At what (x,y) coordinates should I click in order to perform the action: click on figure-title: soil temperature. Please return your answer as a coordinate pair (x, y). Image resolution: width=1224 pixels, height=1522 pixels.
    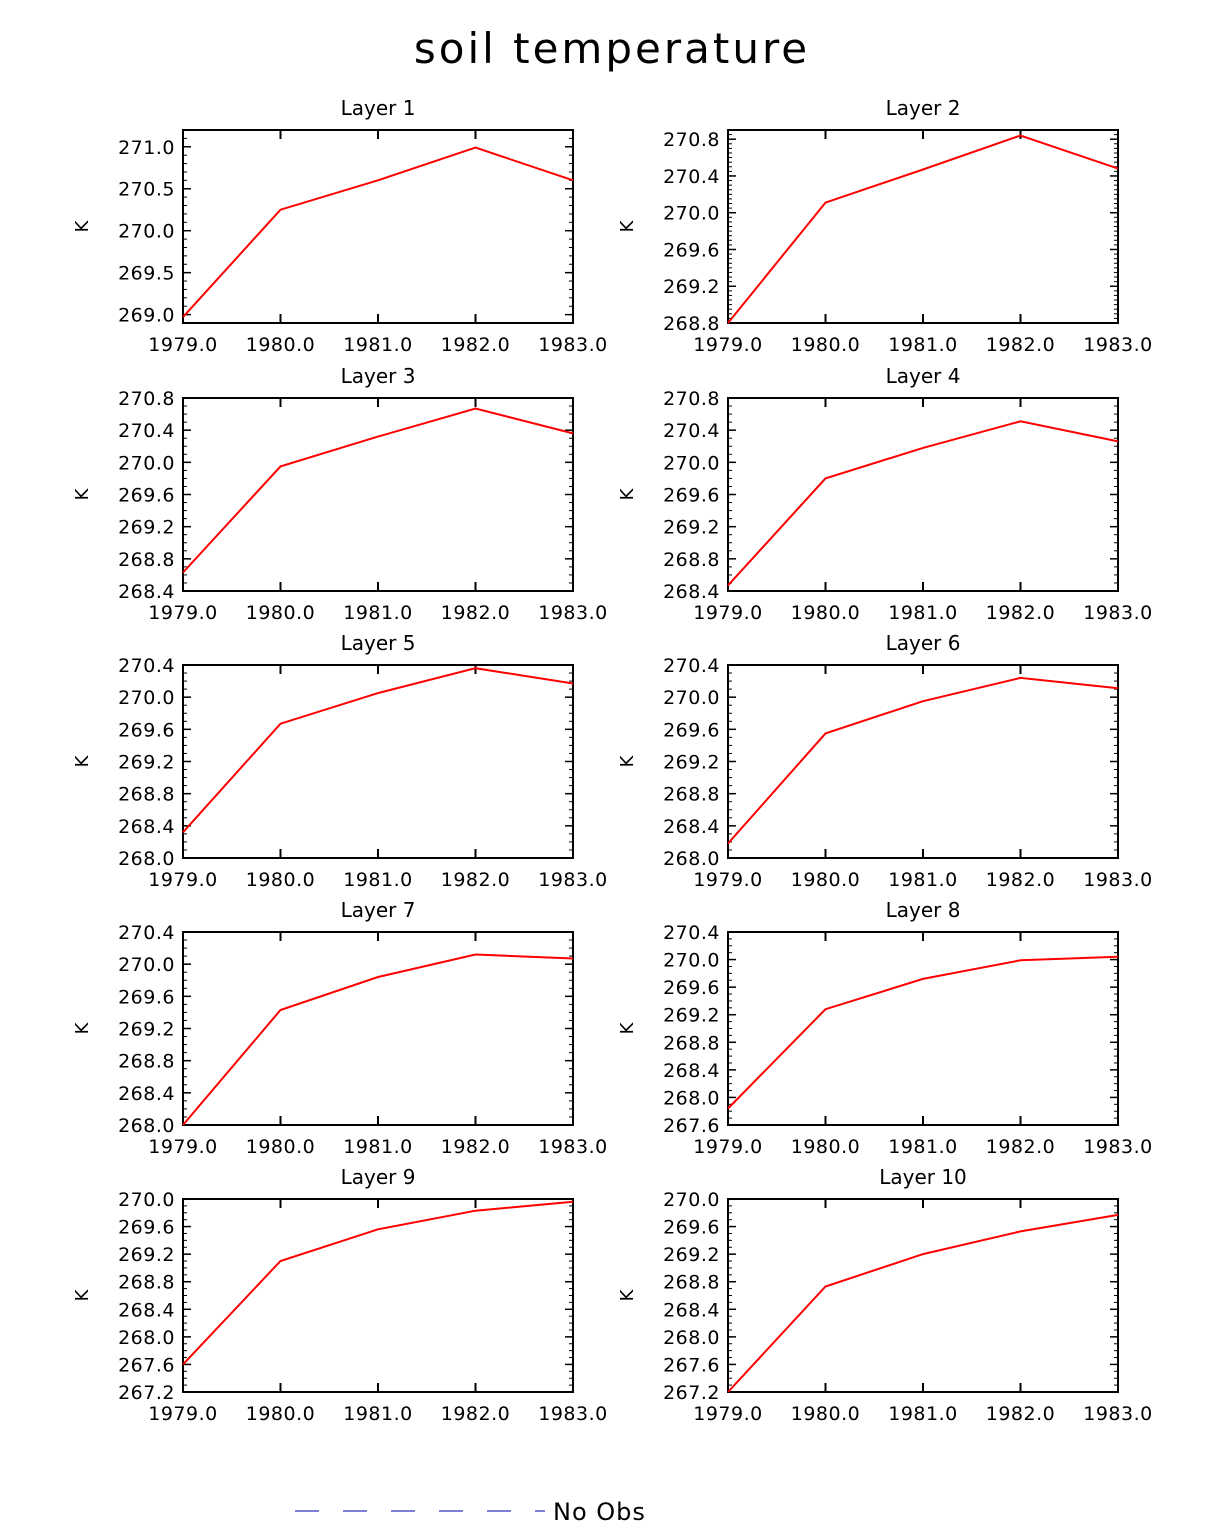
    Looking at the image, I should click on (612, 48).